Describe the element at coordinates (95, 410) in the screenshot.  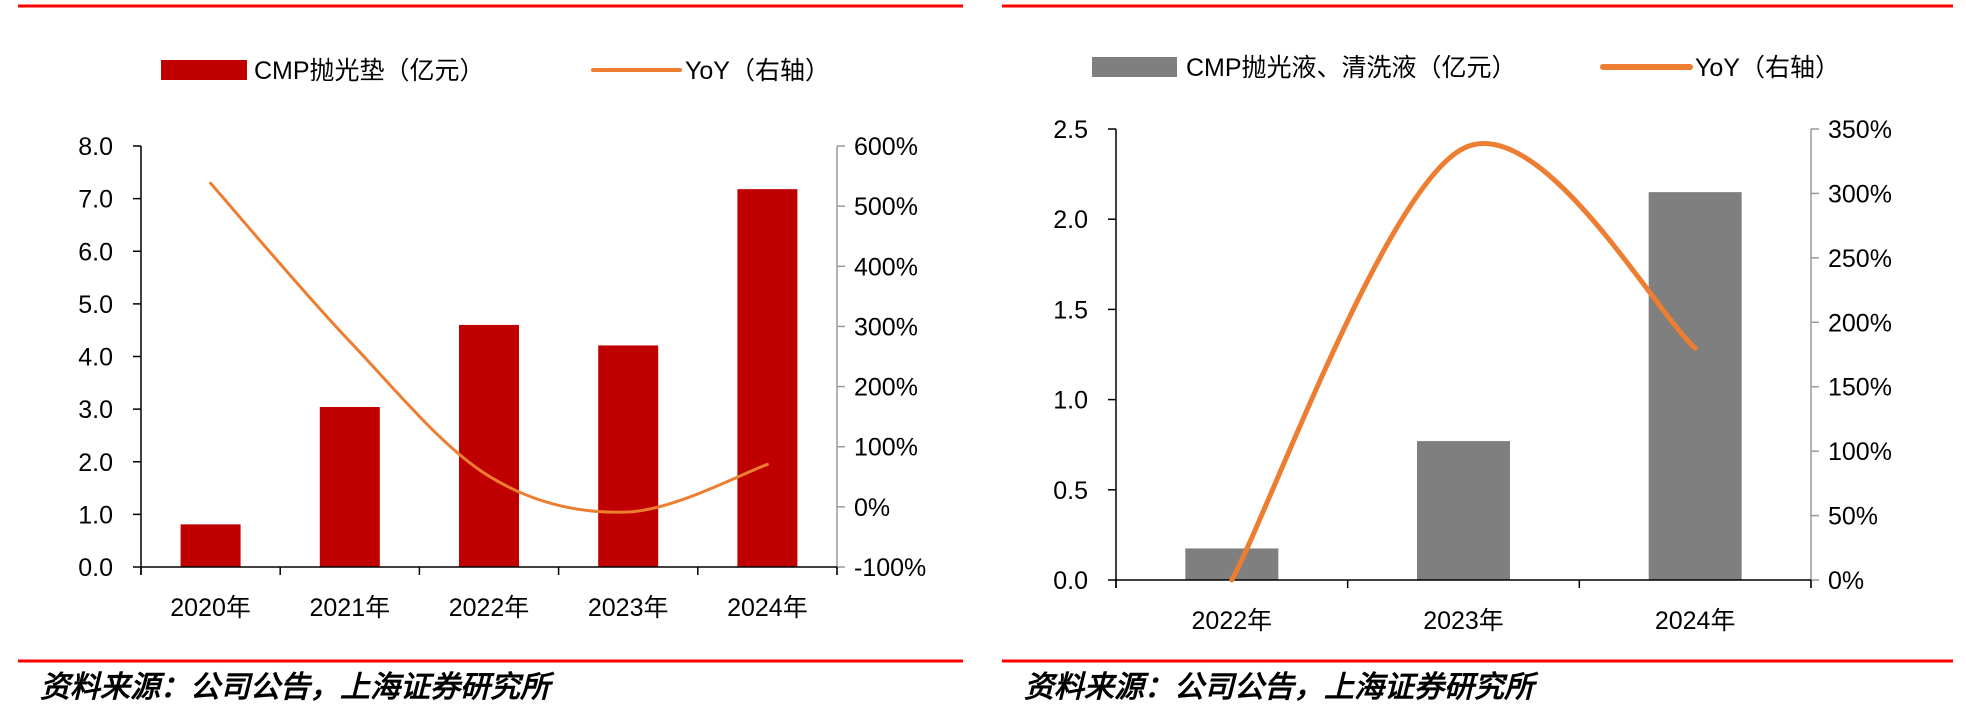
I see `left-tick-label: 3.0` at that location.